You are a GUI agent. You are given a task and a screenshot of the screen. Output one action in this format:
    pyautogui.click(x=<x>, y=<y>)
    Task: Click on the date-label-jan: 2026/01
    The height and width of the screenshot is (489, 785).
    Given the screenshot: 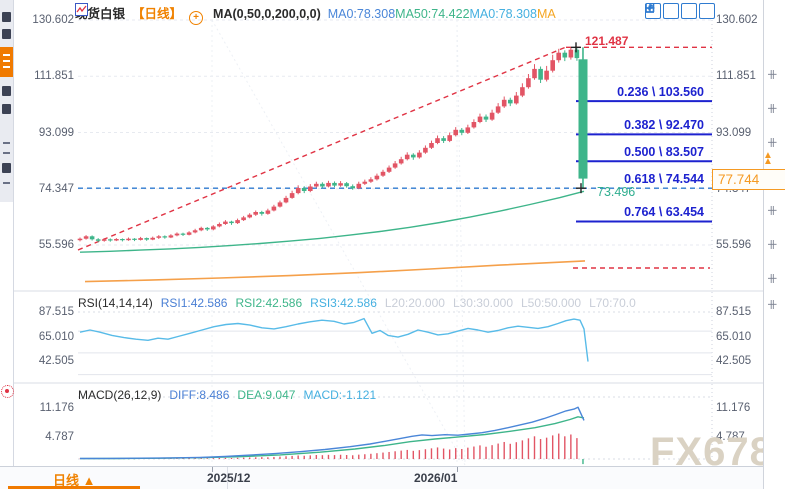 What is the action you would take?
    pyautogui.click(x=436, y=478)
    